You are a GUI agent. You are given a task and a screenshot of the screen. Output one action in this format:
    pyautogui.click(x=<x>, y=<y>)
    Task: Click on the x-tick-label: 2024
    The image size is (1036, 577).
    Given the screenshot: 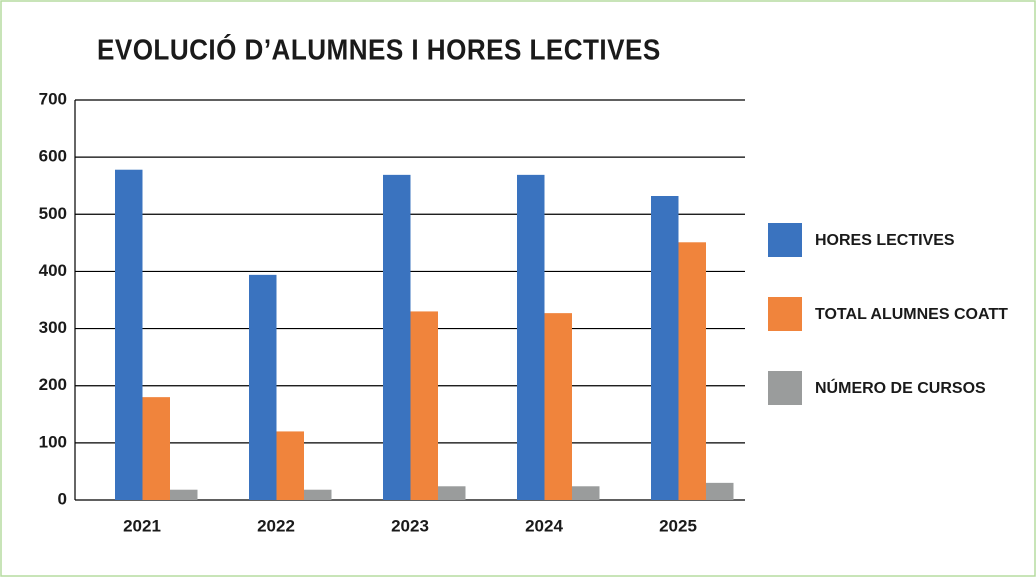 What is the action you would take?
    pyautogui.click(x=544, y=525)
    